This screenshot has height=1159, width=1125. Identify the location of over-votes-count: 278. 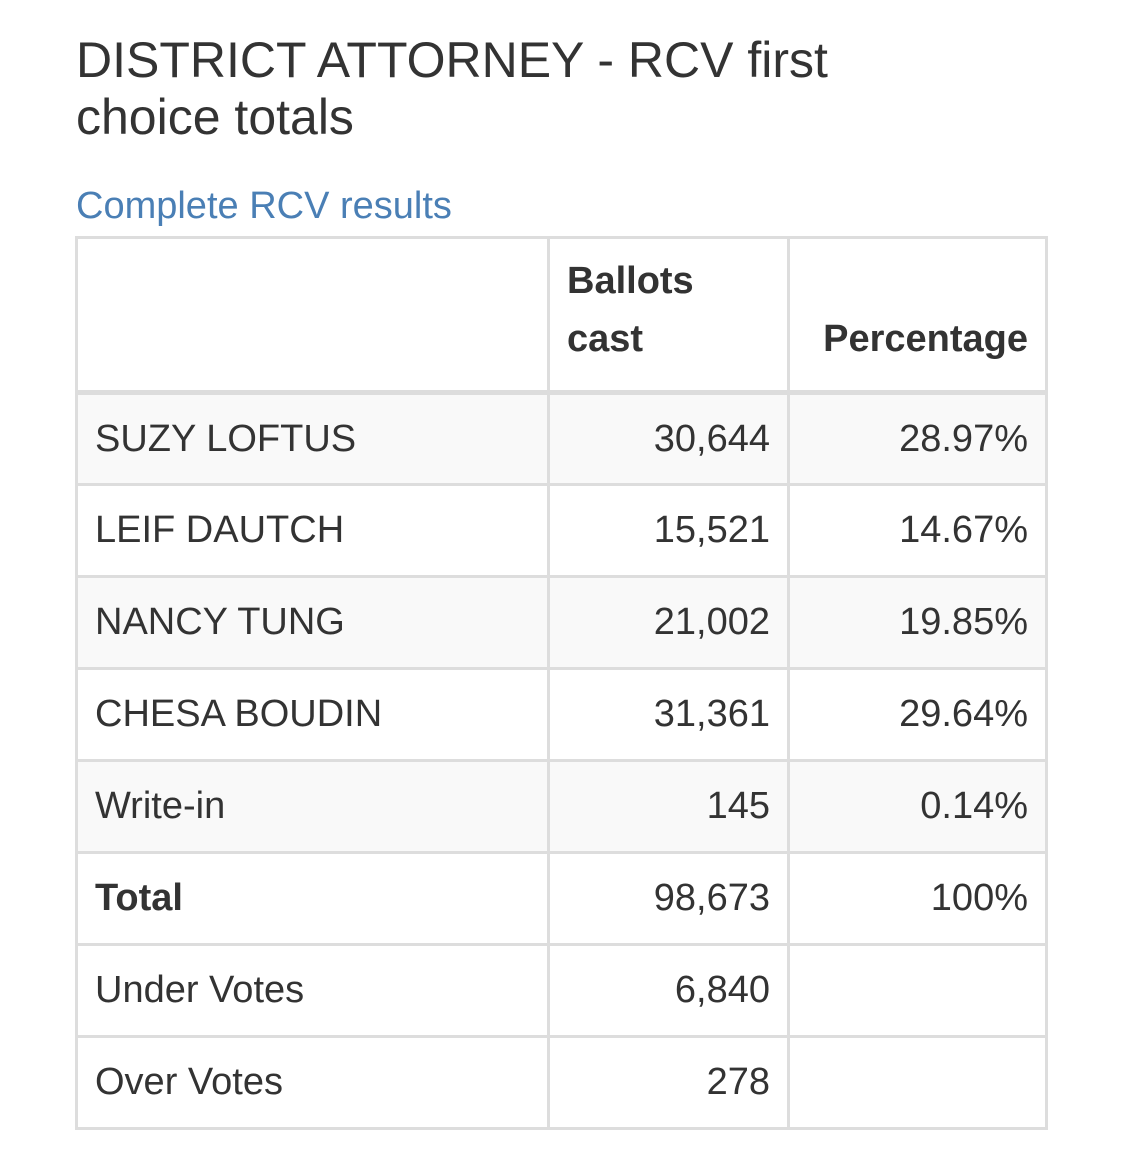
(668, 1082).